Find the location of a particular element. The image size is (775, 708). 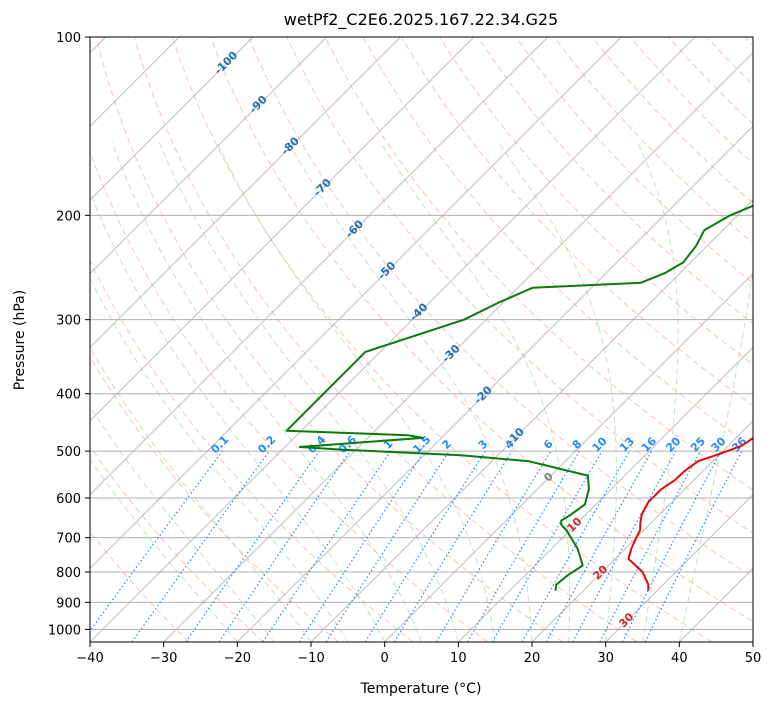

x-tick-label: 50 is located at coordinates (753, 658).